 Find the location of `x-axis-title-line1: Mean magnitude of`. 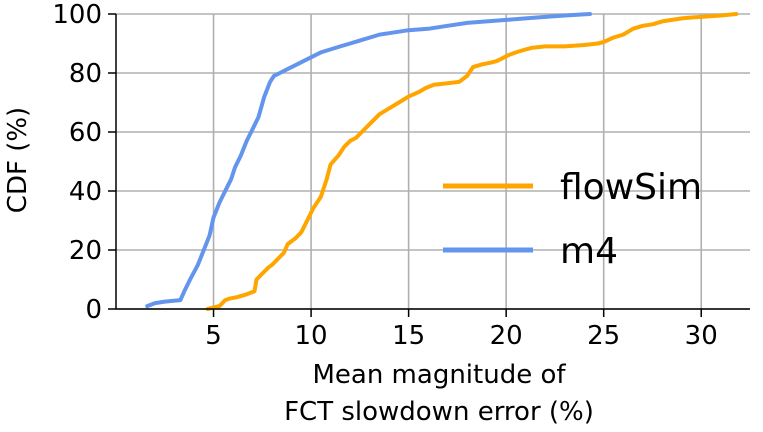

x-axis-title-line1: Mean magnitude of is located at coordinates (439, 375).